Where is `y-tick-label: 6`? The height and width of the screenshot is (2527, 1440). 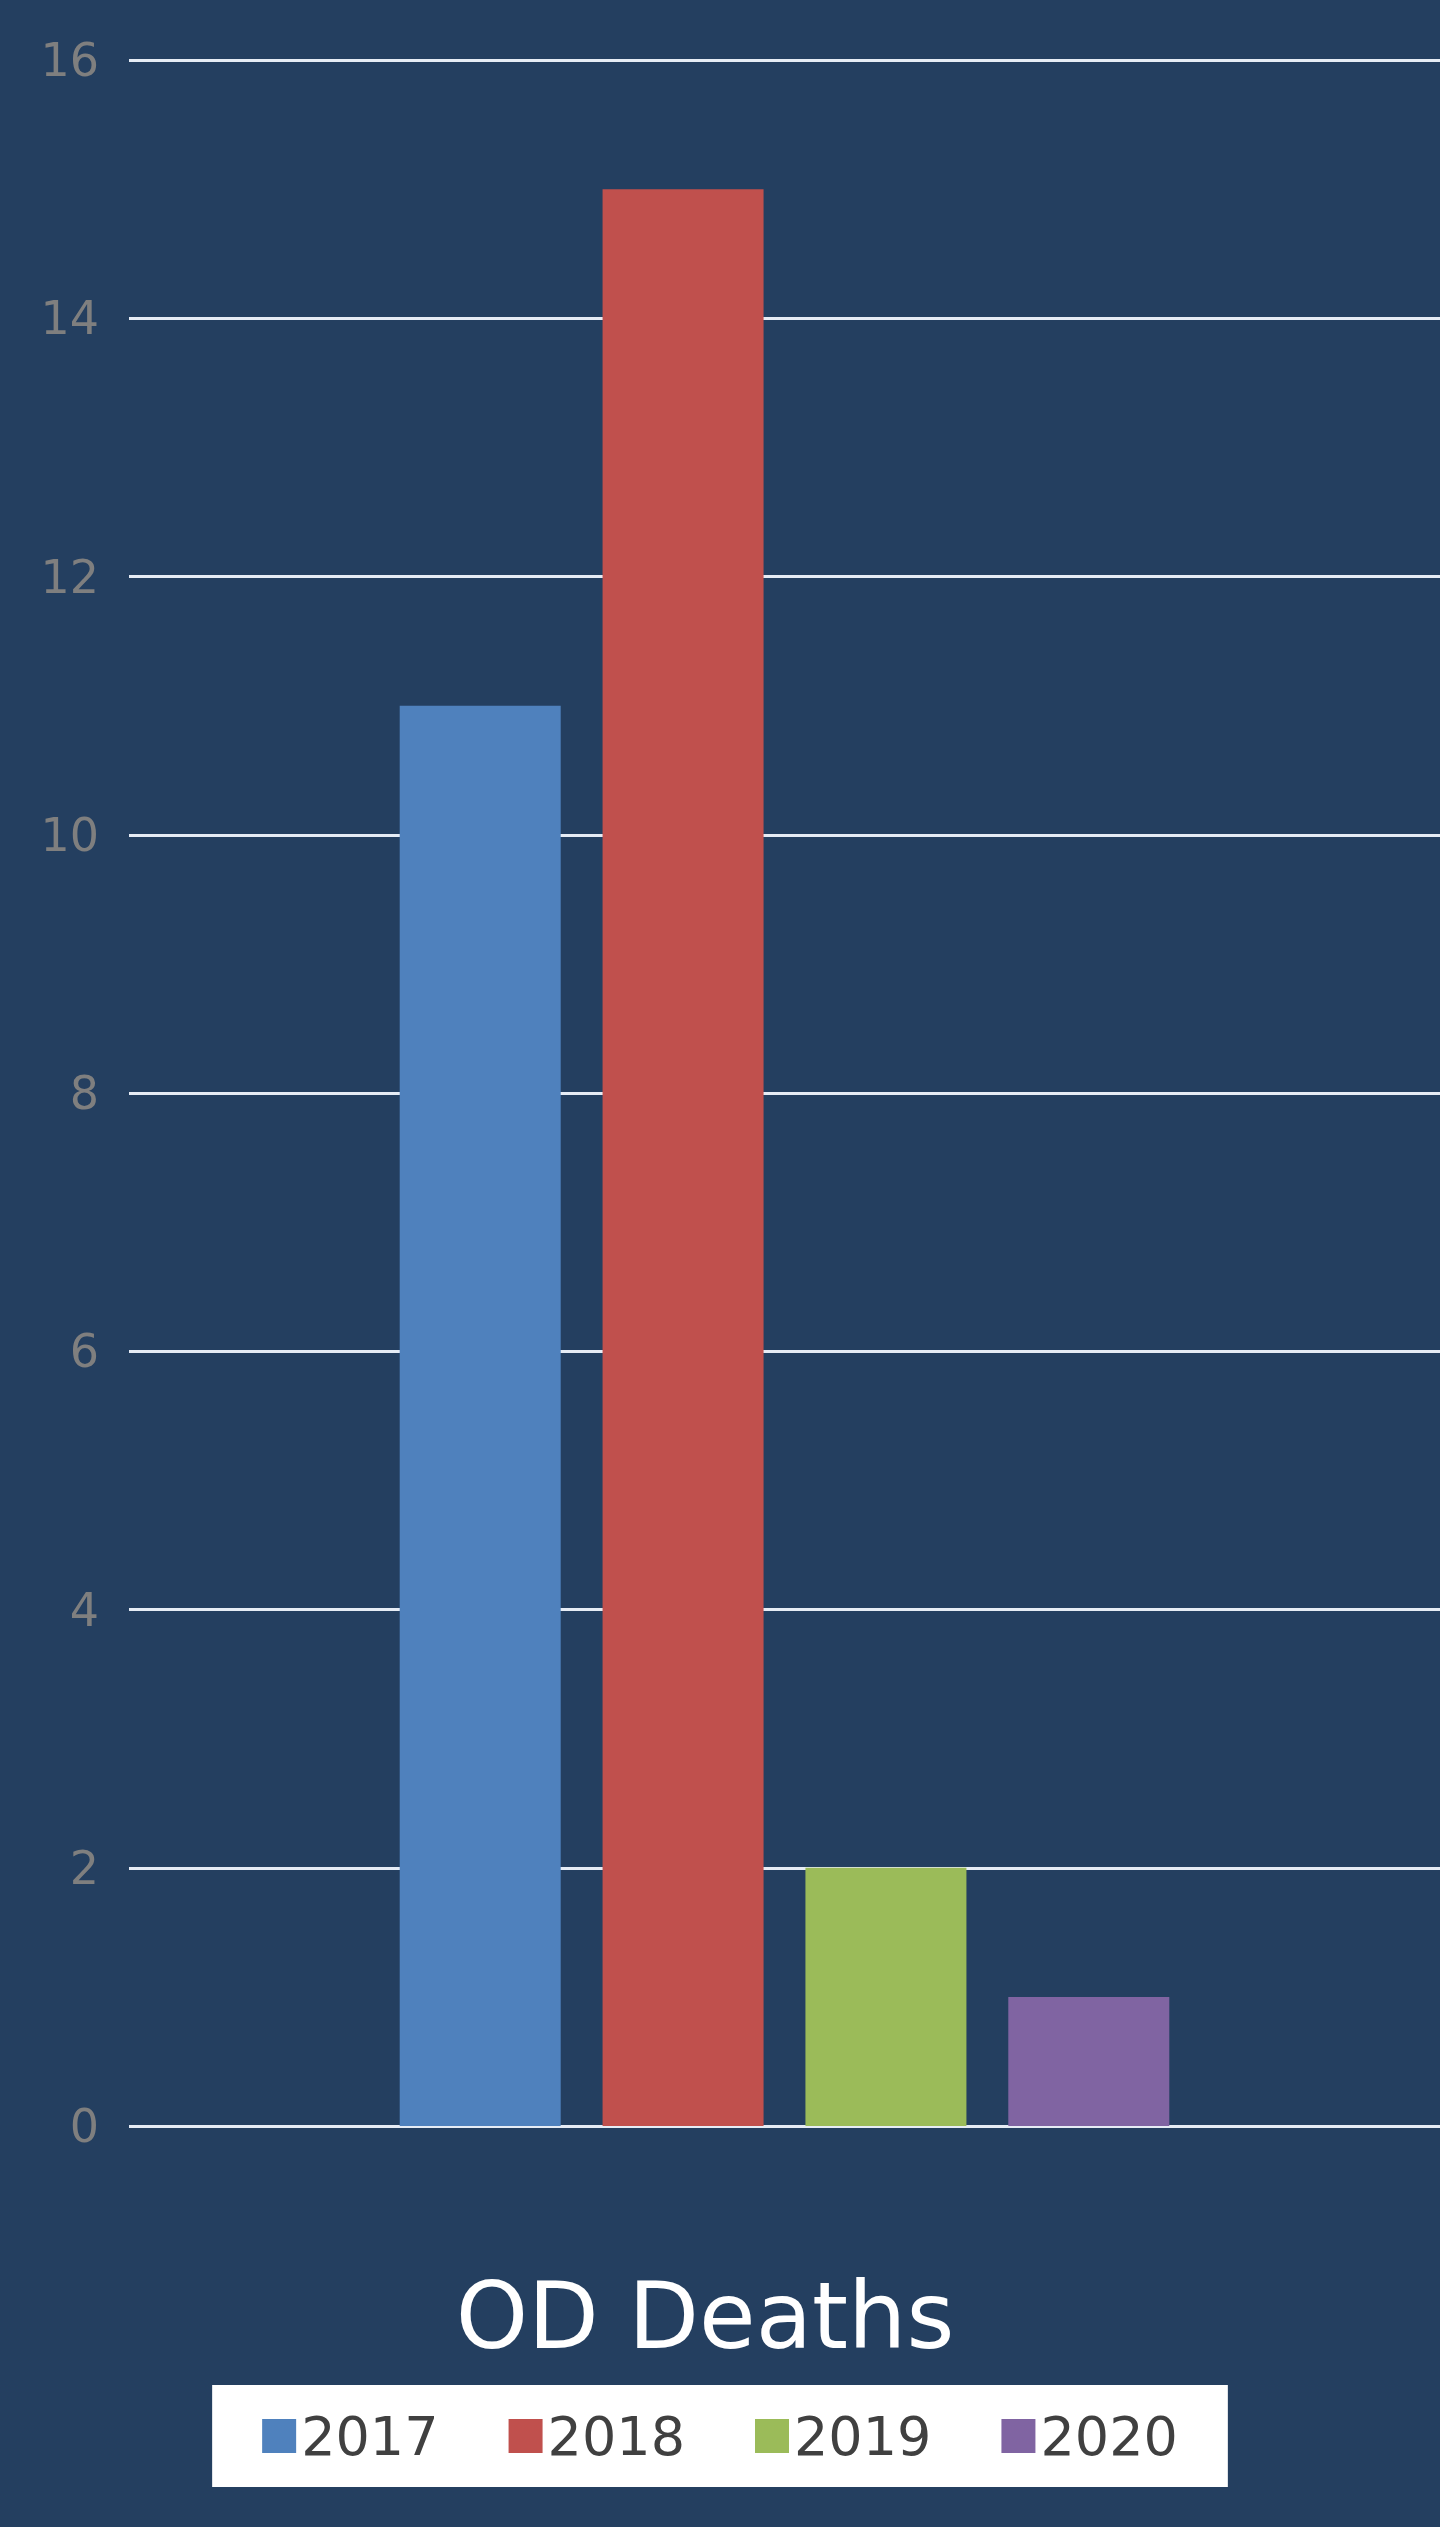 y-tick-label: 6 is located at coordinates (84, 1351).